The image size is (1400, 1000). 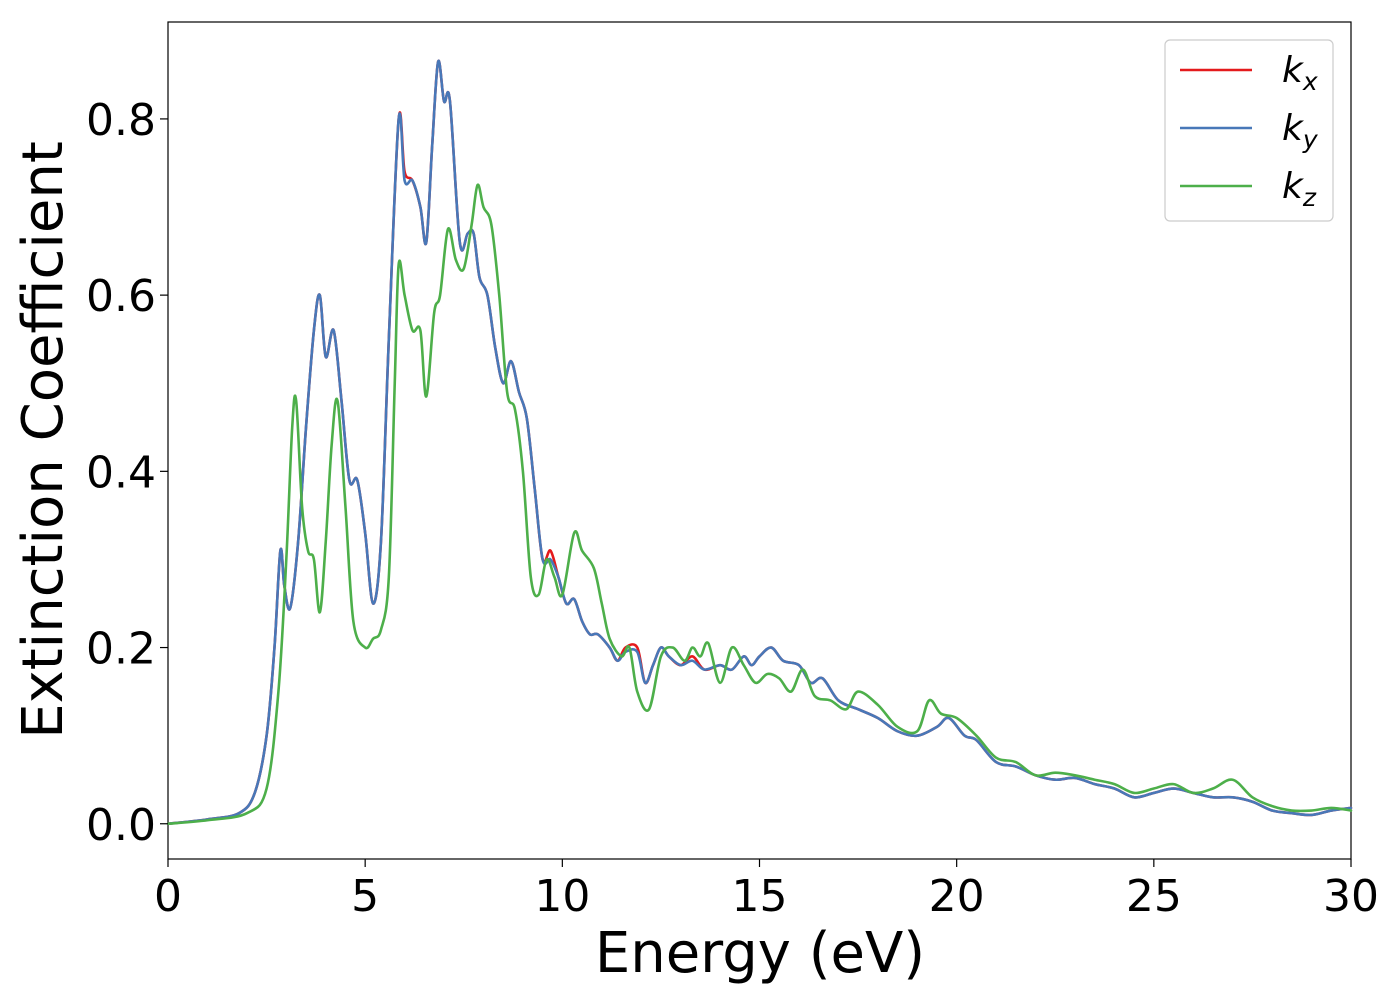 What do you see at coordinates (760, 896) in the screenshot?
I see `x-tick-label: 15` at bounding box center [760, 896].